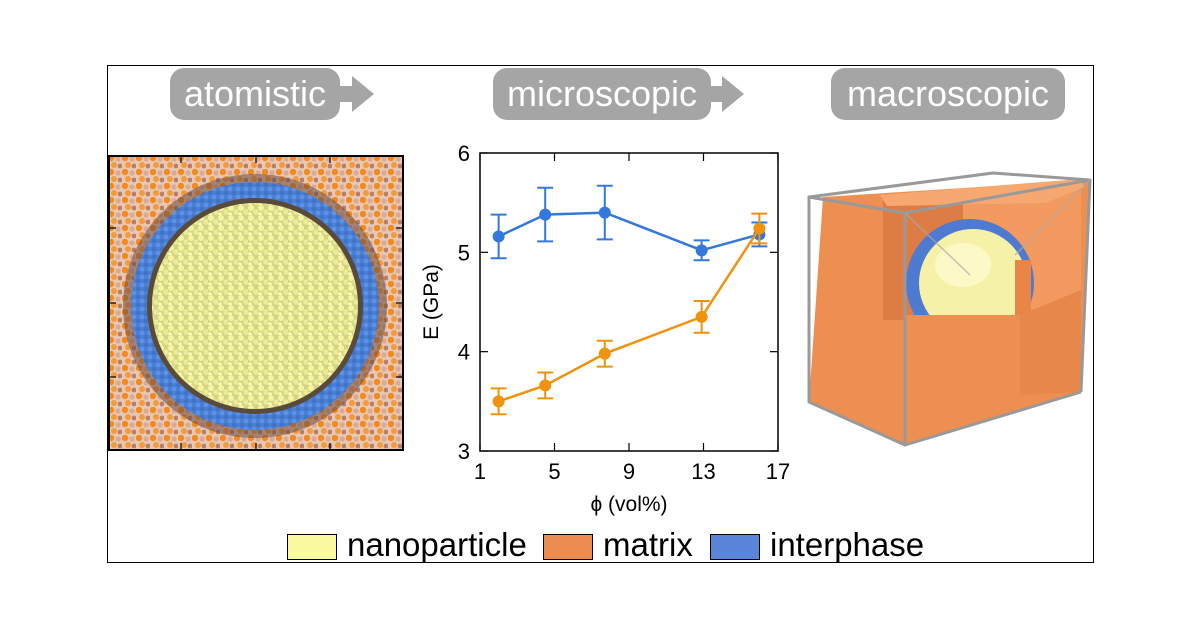  I want to click on legend-label: nanoparticle, so click(437, 544).